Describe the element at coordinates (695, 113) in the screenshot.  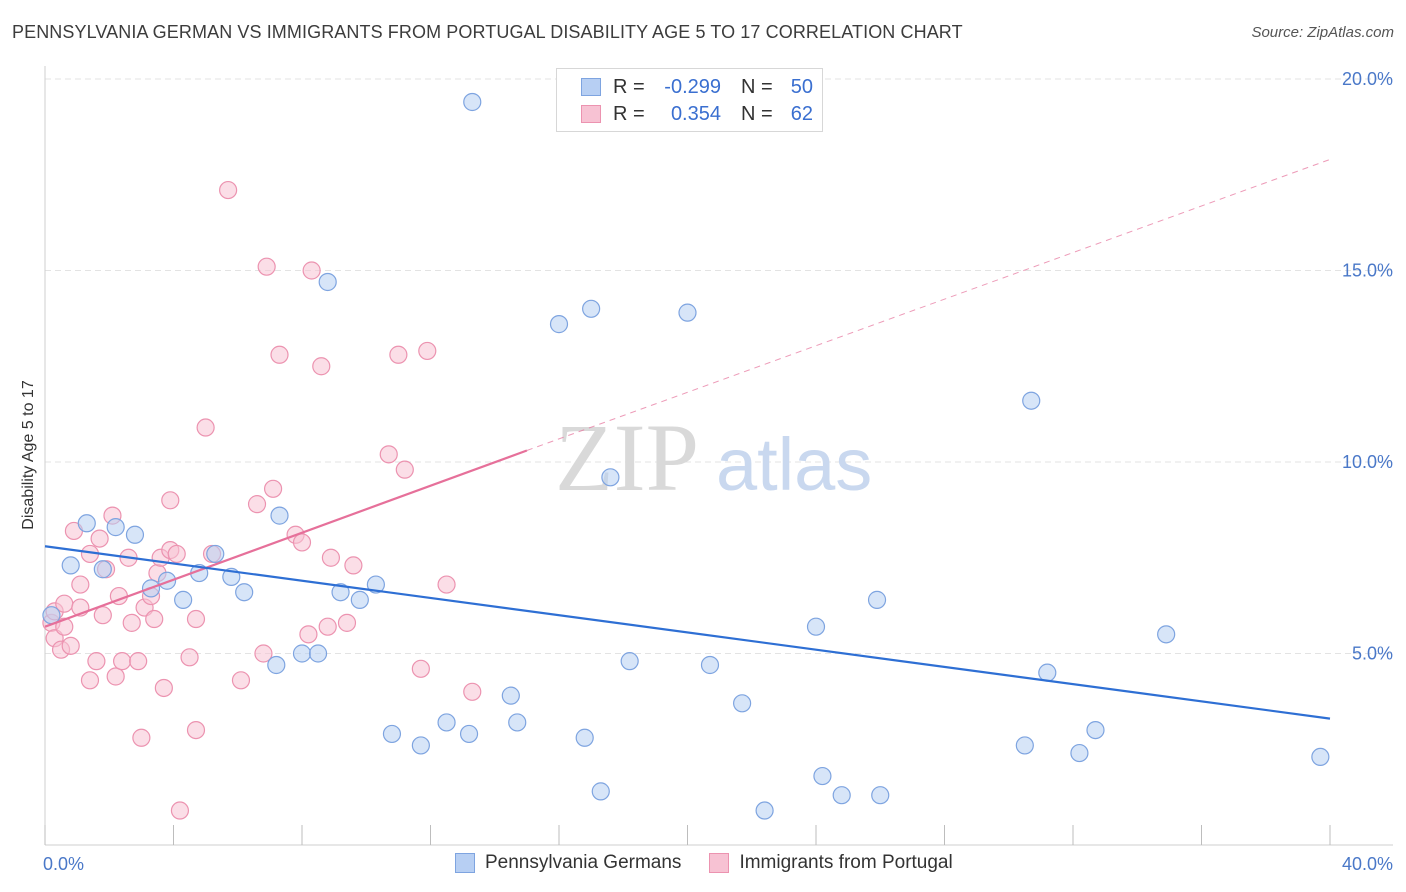
I see `legend-r-value: 0.354` at that location.